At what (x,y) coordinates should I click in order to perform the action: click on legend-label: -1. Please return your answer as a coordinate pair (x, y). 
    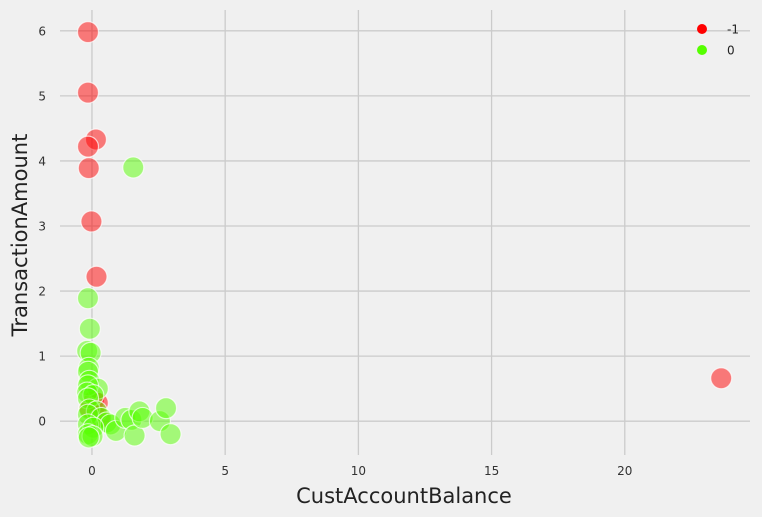
    Looking at the image, I should click on (733, 30).